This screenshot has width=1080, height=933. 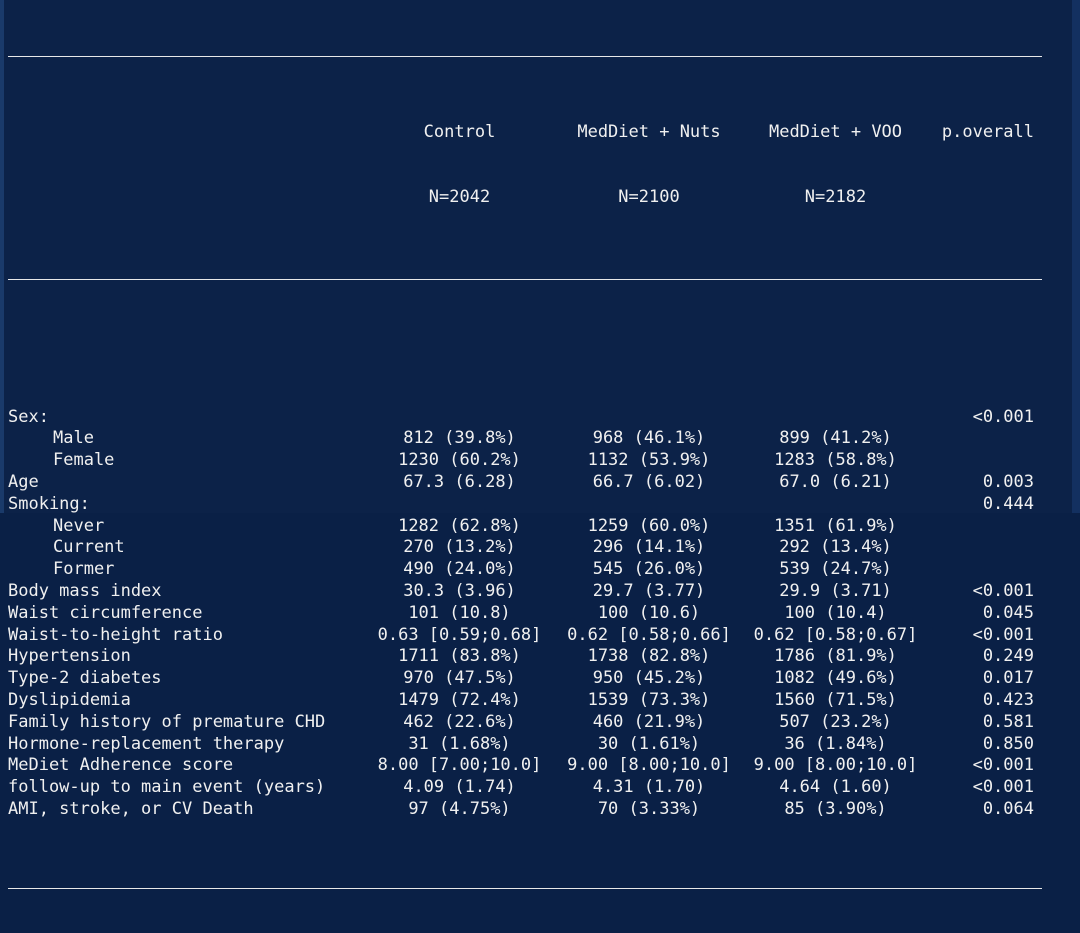 What do you see at coordinates (835, 547) in the screenshot?
I see `cell-meddiet-voo: 292 (13.4%)` at bounding box center [835, 547].